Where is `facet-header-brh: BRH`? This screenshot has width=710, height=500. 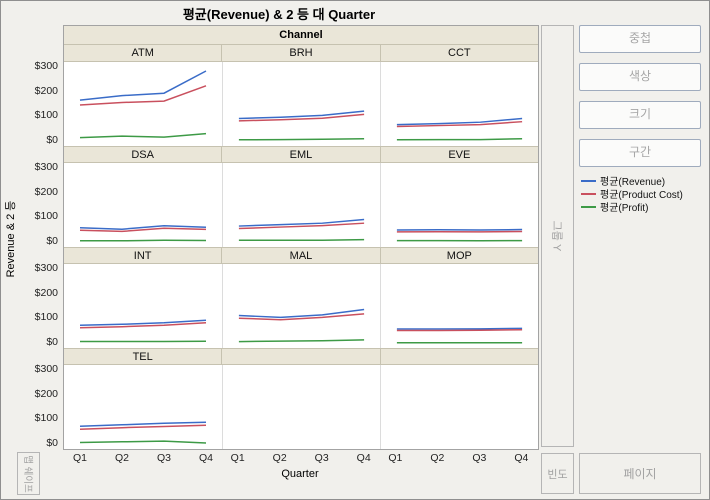 facet-header-brh: BRH is located at coordinates (300, 53).